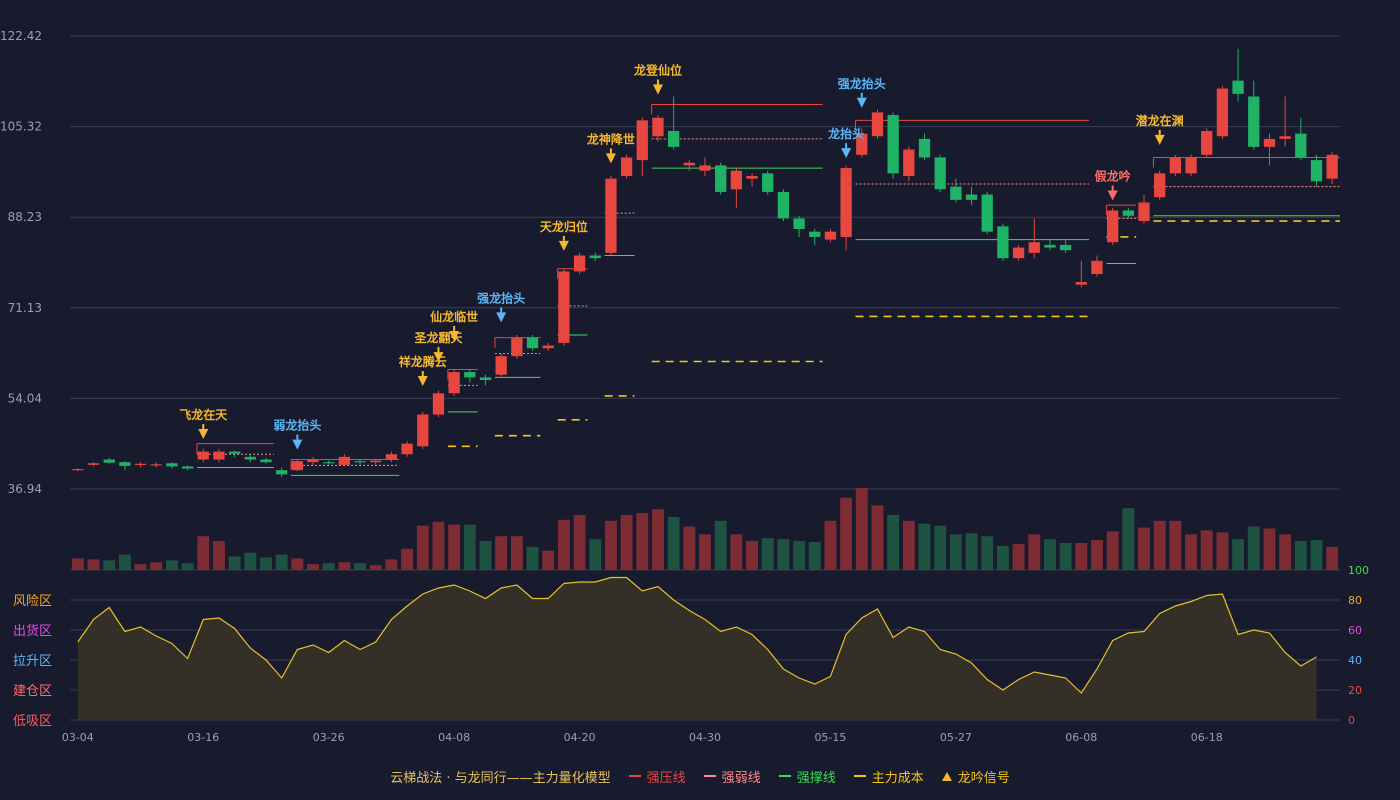 The width and height of the screenshot is (1400, 800). What do you see at coordinates (78, 737) in the screenshot?
I see `x-tick-label: 03-04` at bounding box center [78, 737].